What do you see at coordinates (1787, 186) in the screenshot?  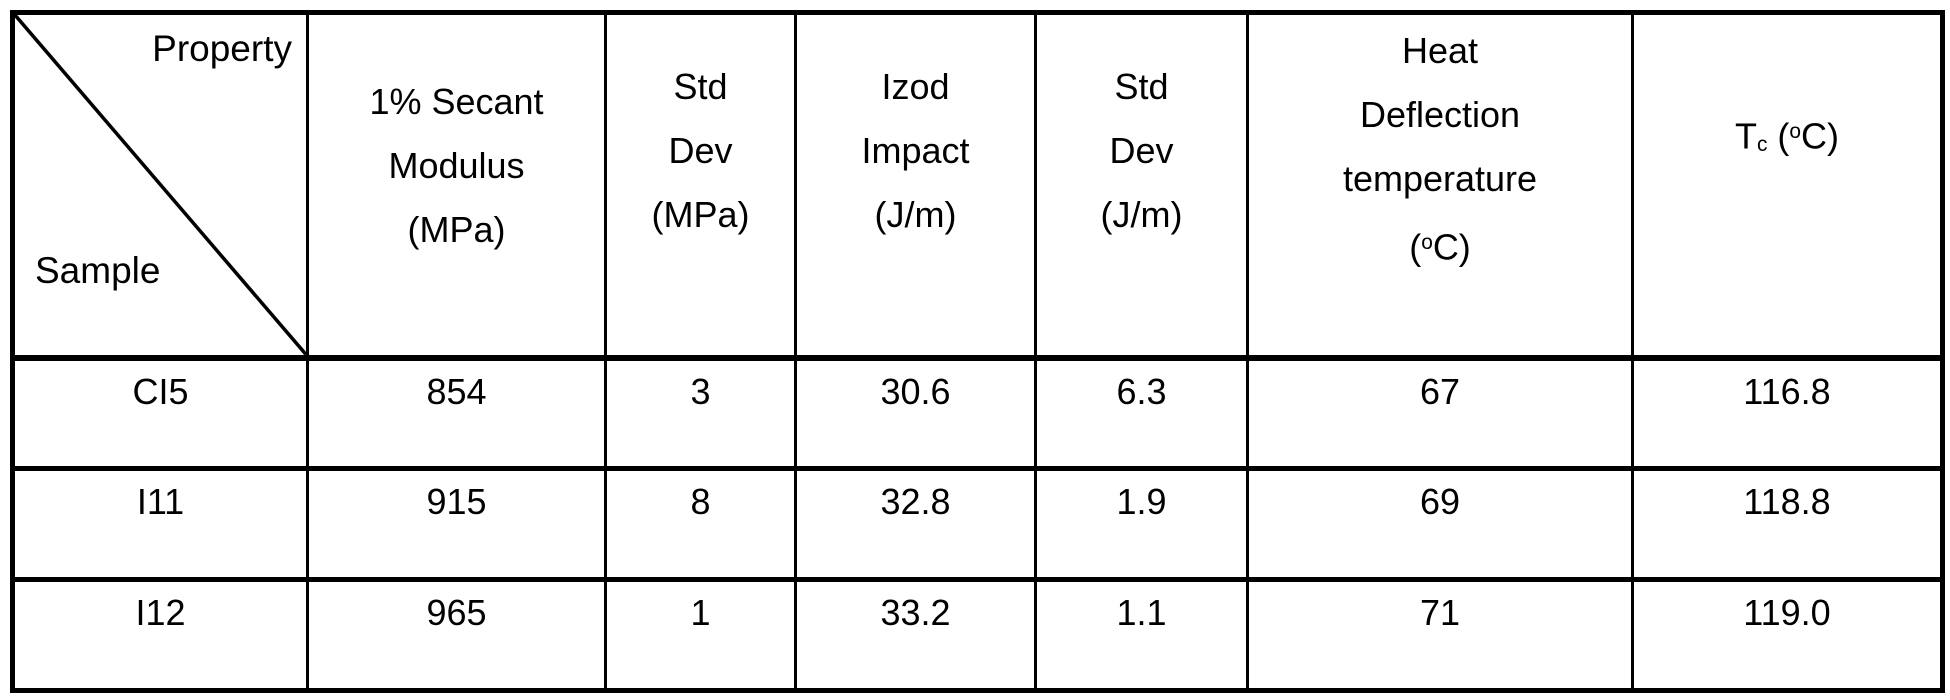 I see `col-header-crystallization-temp: Tc (oC)` at bounding box center [1787, 186].